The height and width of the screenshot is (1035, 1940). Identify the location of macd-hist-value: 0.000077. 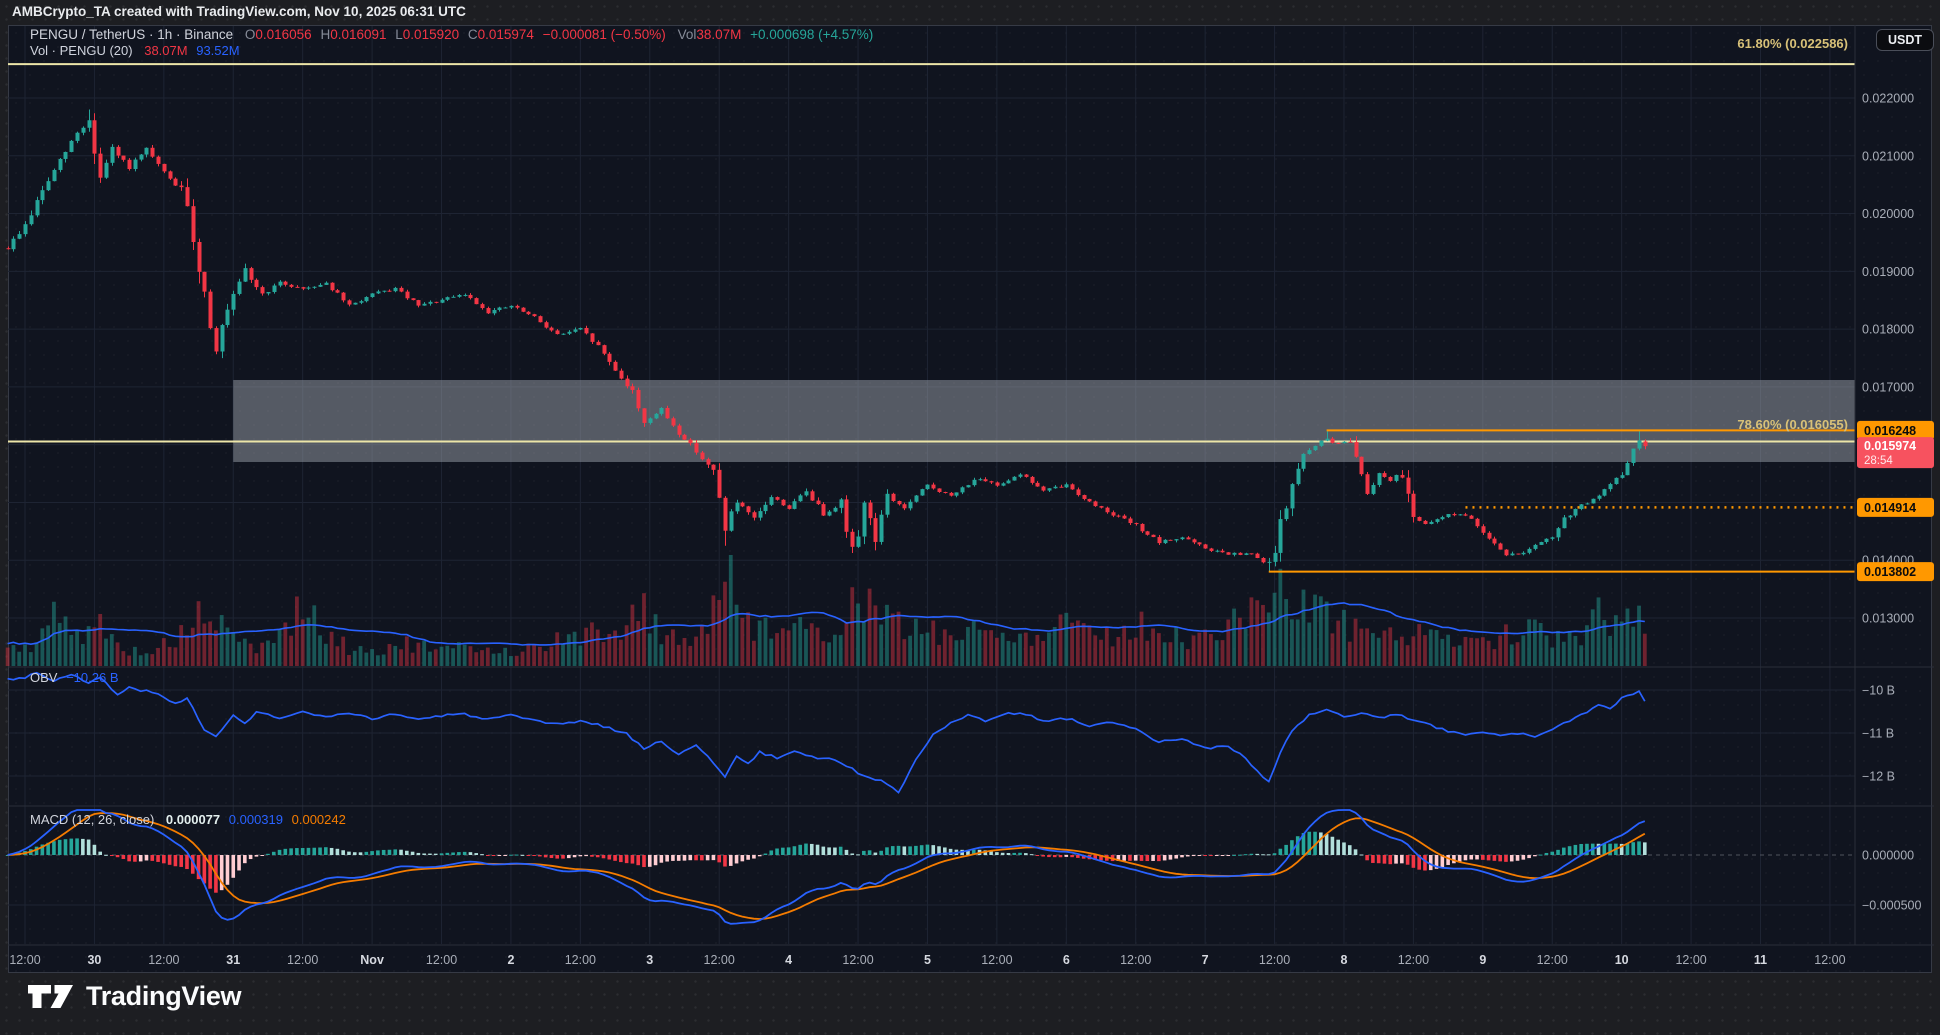
(193, 819).